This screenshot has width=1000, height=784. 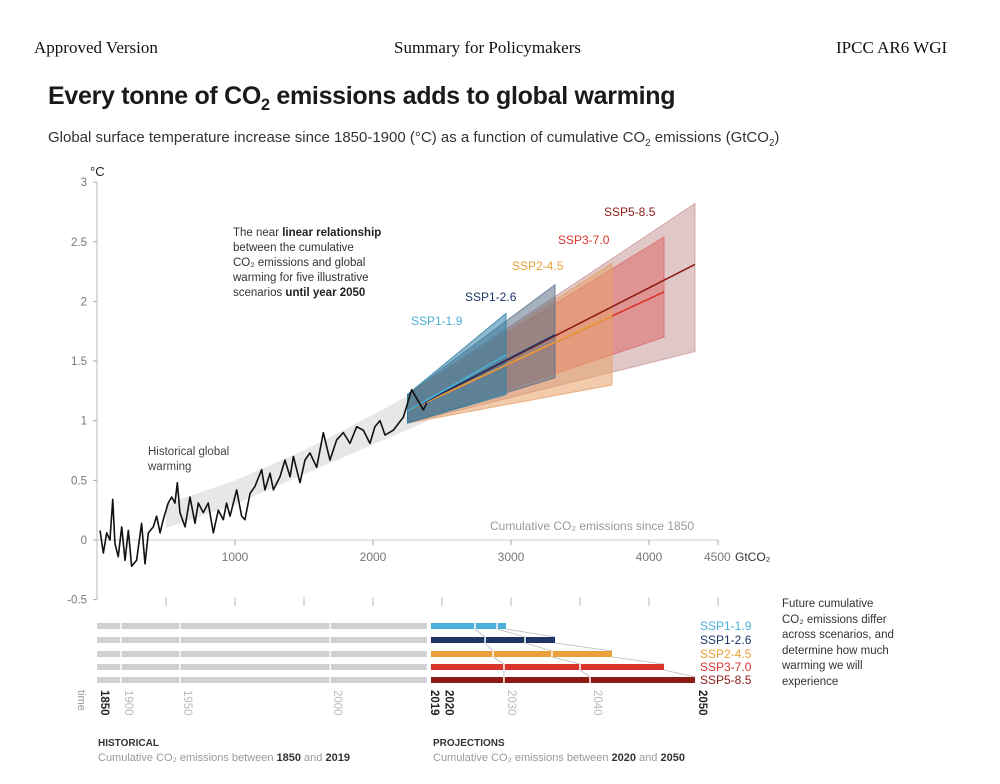 I want to click on y-tick-label: 1.5, so click(x=79, y=362).